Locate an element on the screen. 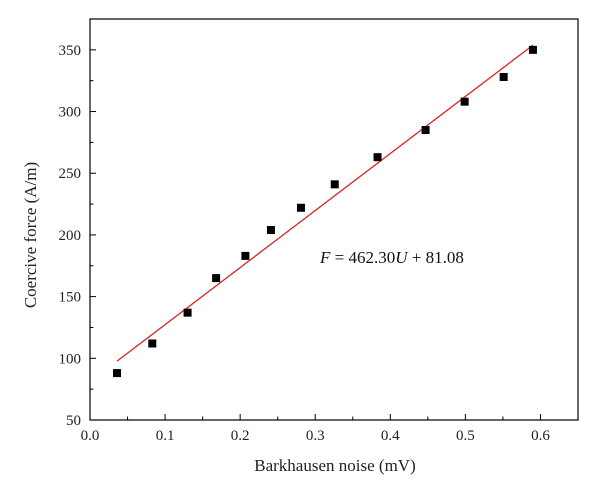 The image size is (600, 496). x-axis-title: Barkhausen noise (mV) is located at coordinates (334, 465).